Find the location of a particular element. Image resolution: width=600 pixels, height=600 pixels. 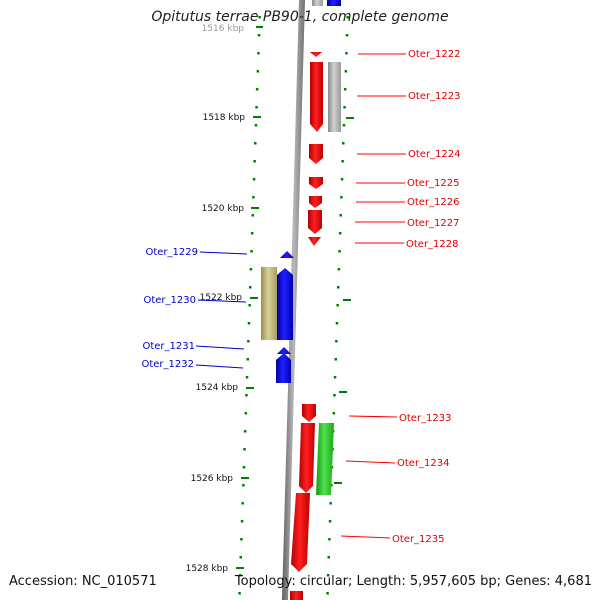

gene-label-oter-1226: Oter_1226 is located at coordinates (433, 202).